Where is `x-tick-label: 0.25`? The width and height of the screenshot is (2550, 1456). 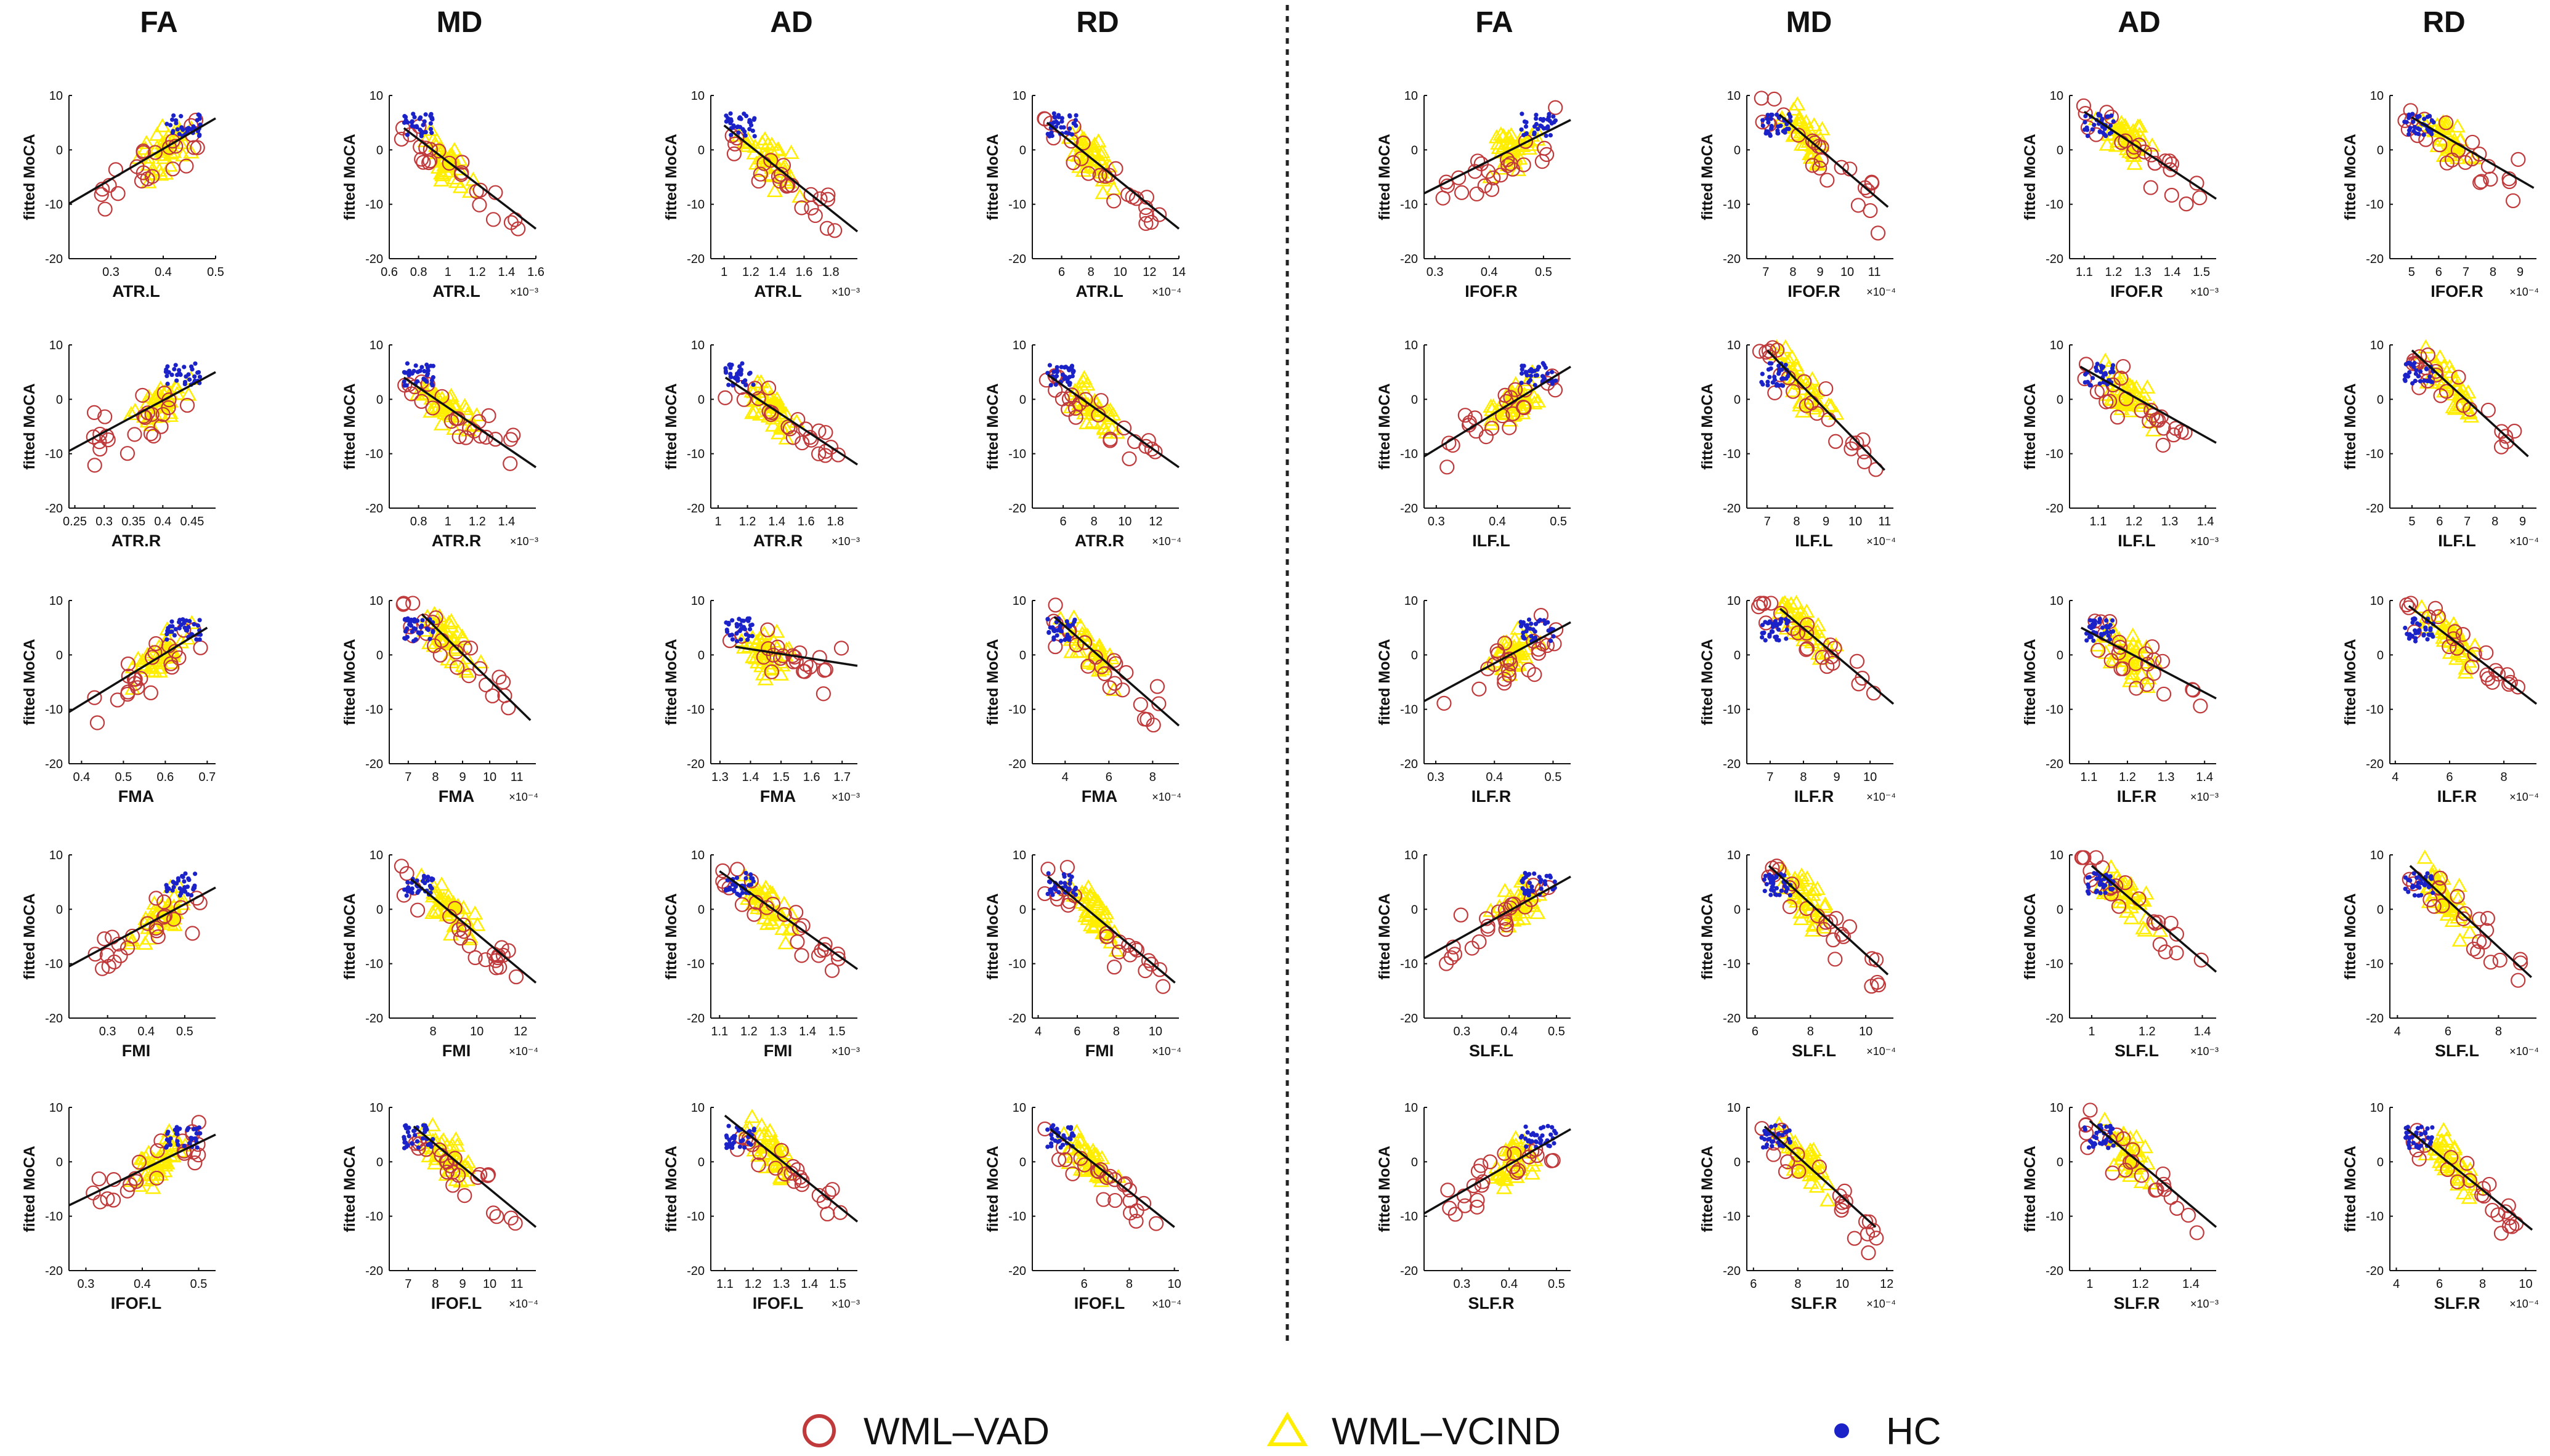
x-tick-label: 0.25 is located at coordinates (75, 521).